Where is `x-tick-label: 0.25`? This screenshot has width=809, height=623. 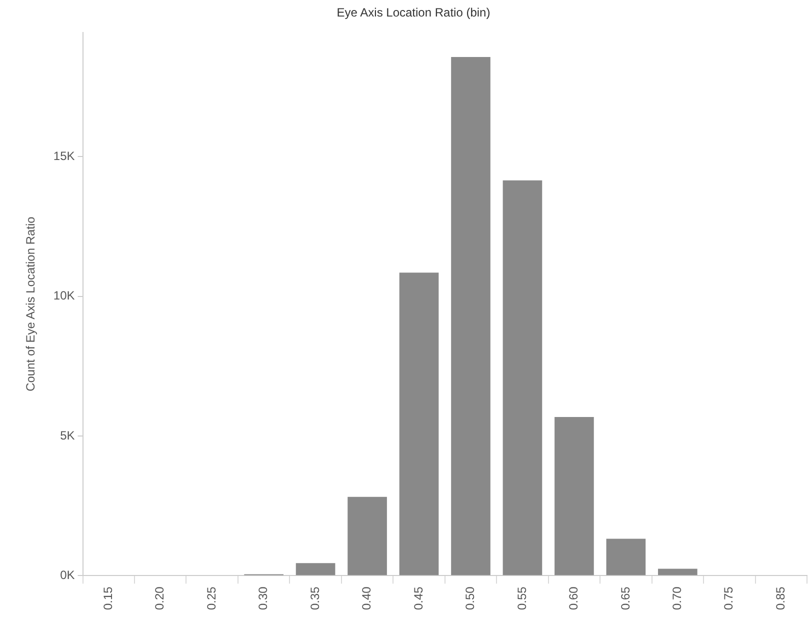 x-tick-label: 0.25 is located at coordinates (211, 598).